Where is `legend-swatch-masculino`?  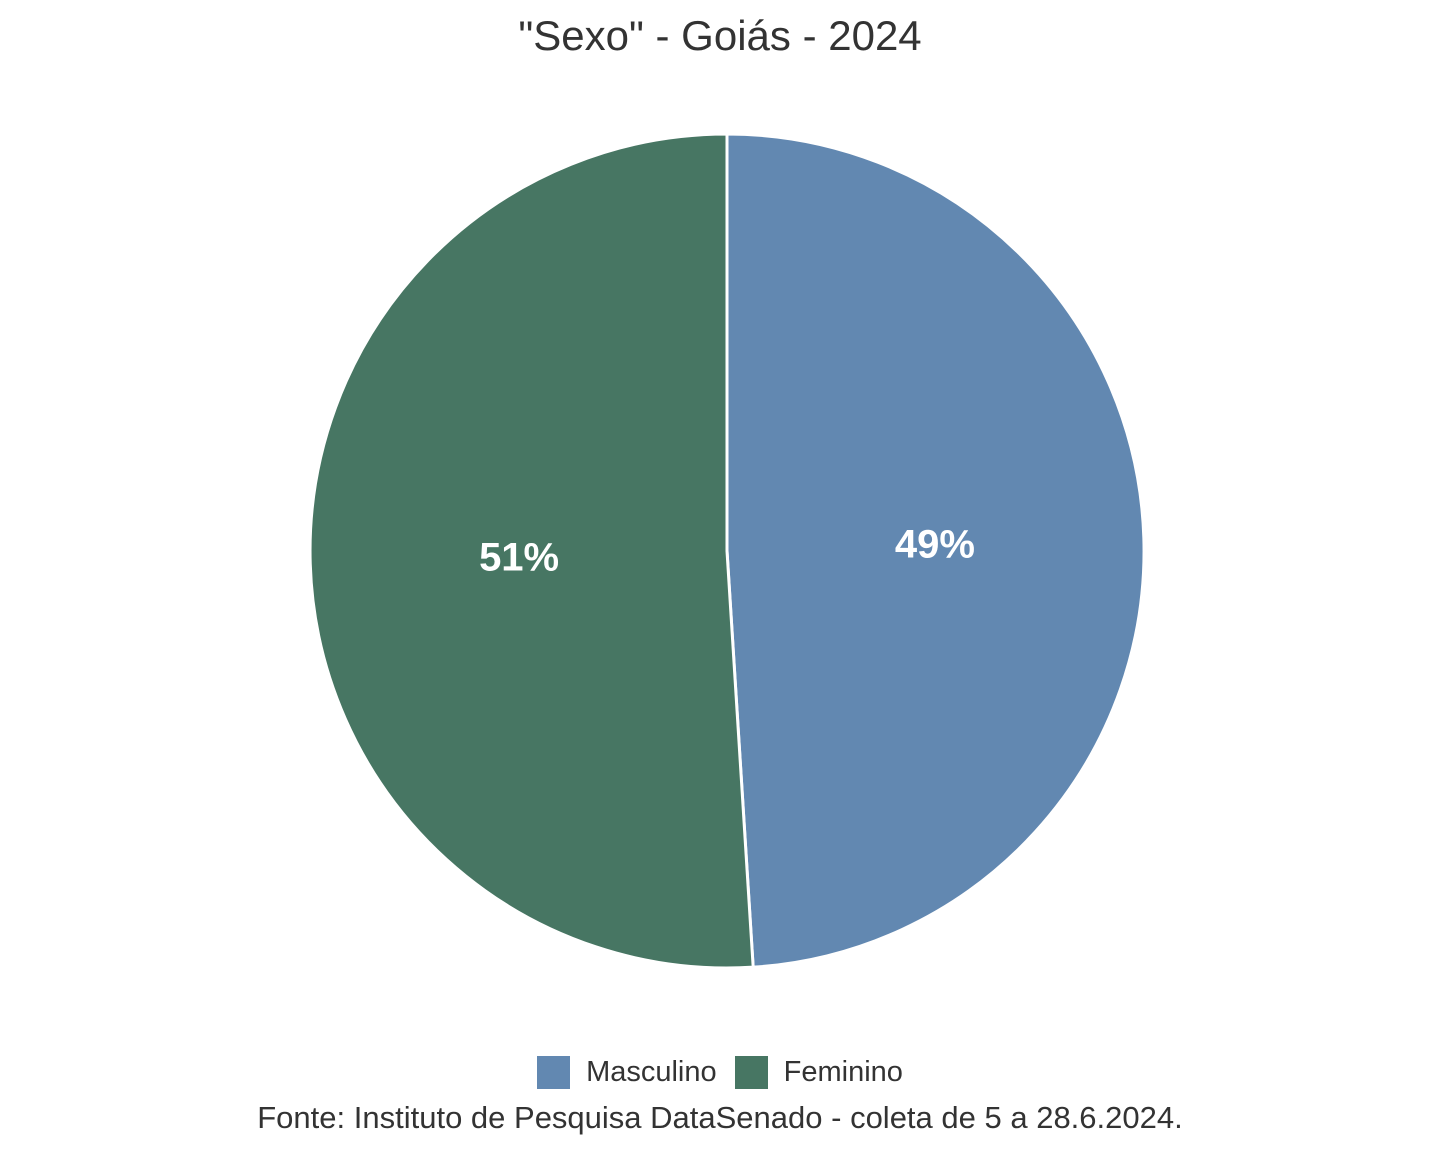
legend-swatch-masculino is located at coordinates (554, 1072).